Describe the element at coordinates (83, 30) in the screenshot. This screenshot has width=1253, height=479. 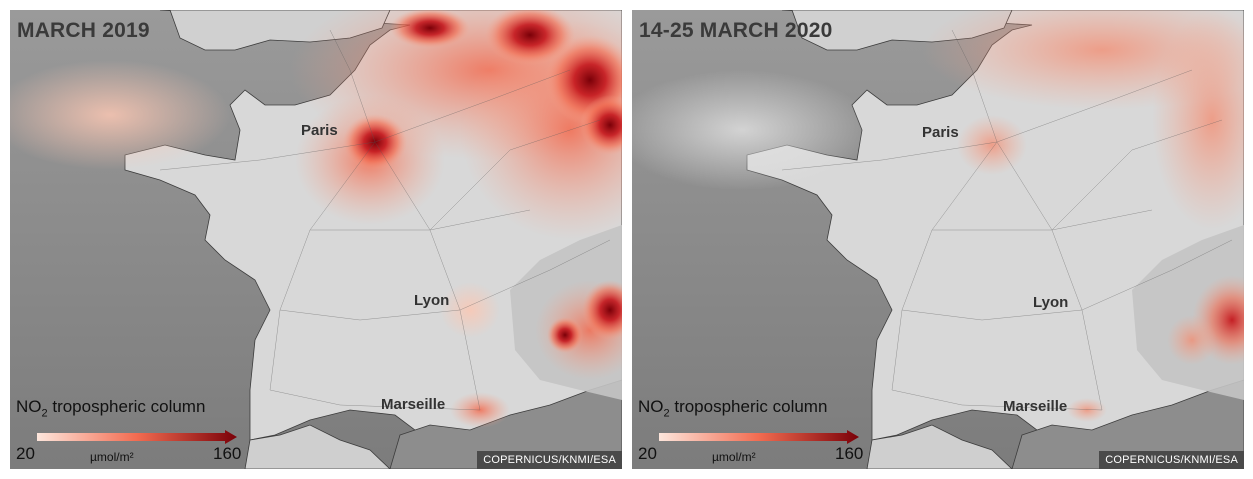
I see `panel-title: MARCH 2019` at that location.